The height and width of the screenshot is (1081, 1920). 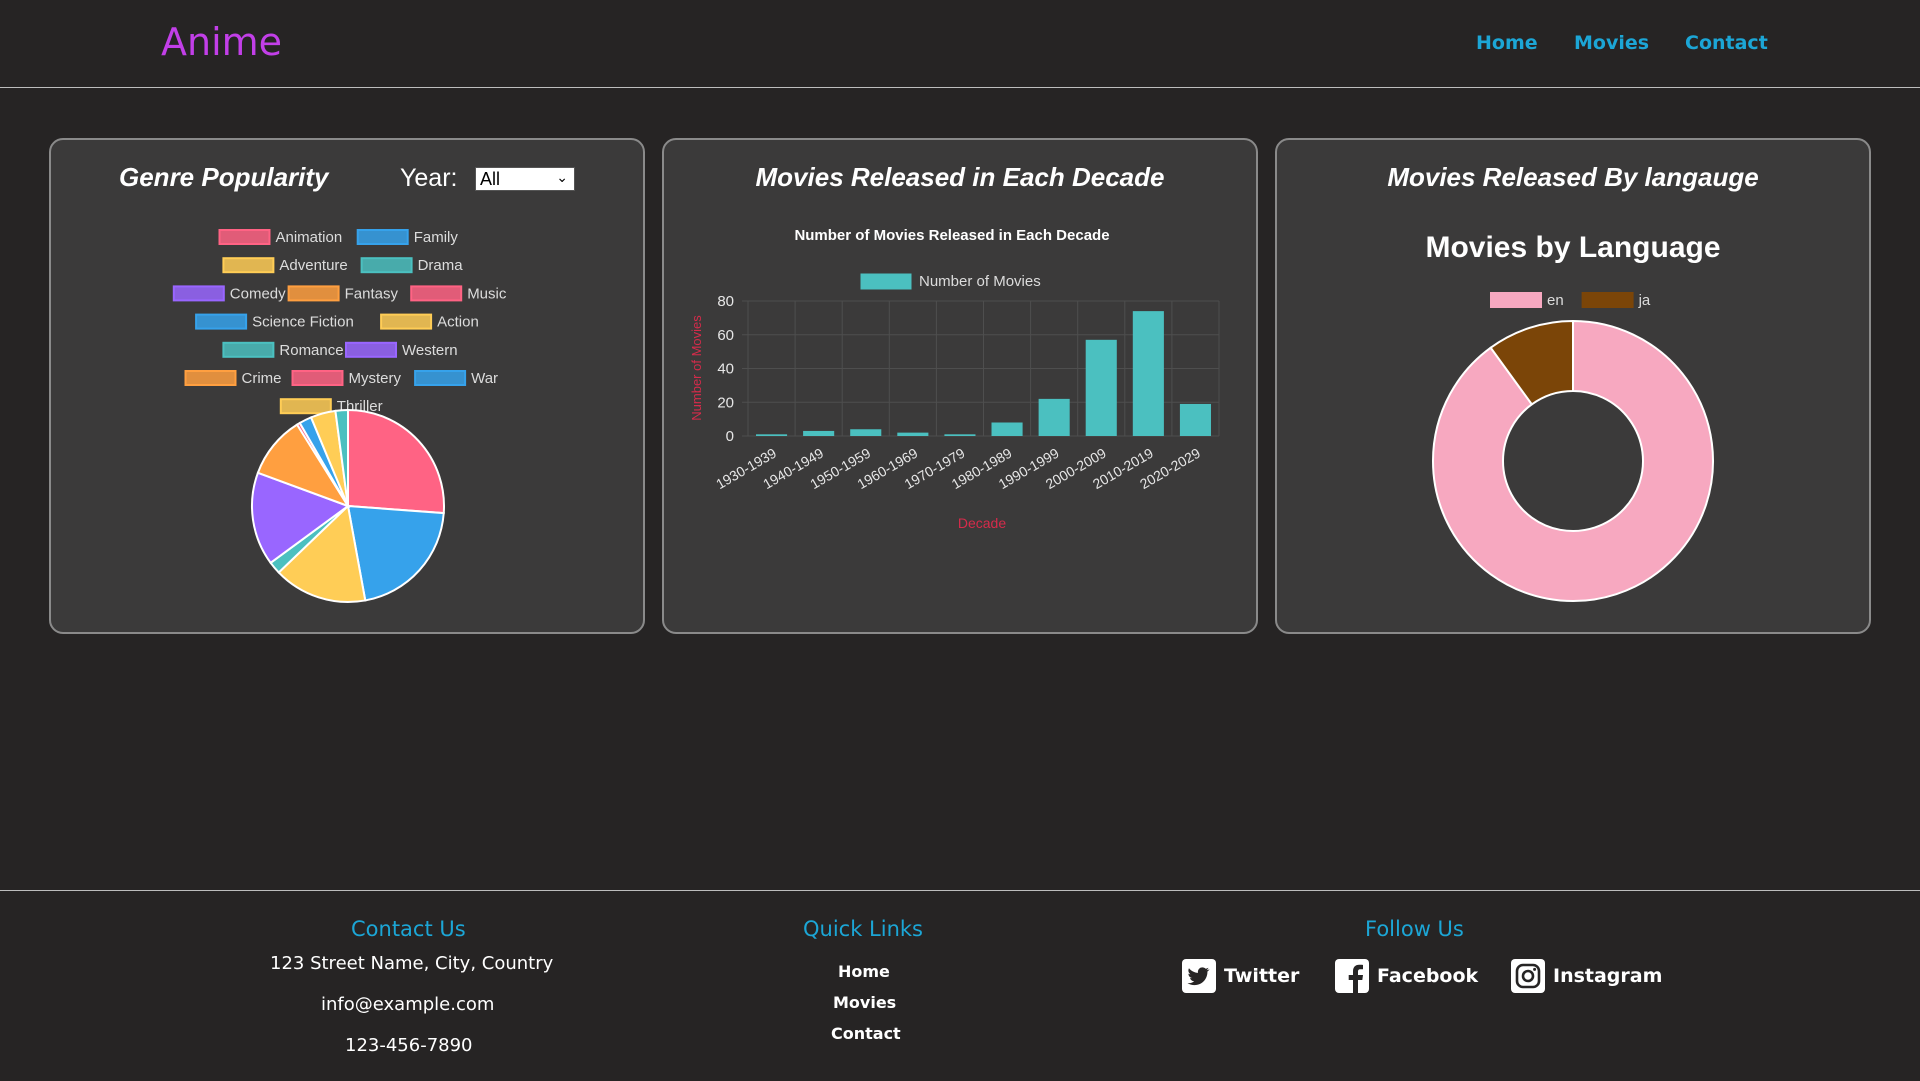 I want to click on legend-label: ja, so click(x=1644, y=300).